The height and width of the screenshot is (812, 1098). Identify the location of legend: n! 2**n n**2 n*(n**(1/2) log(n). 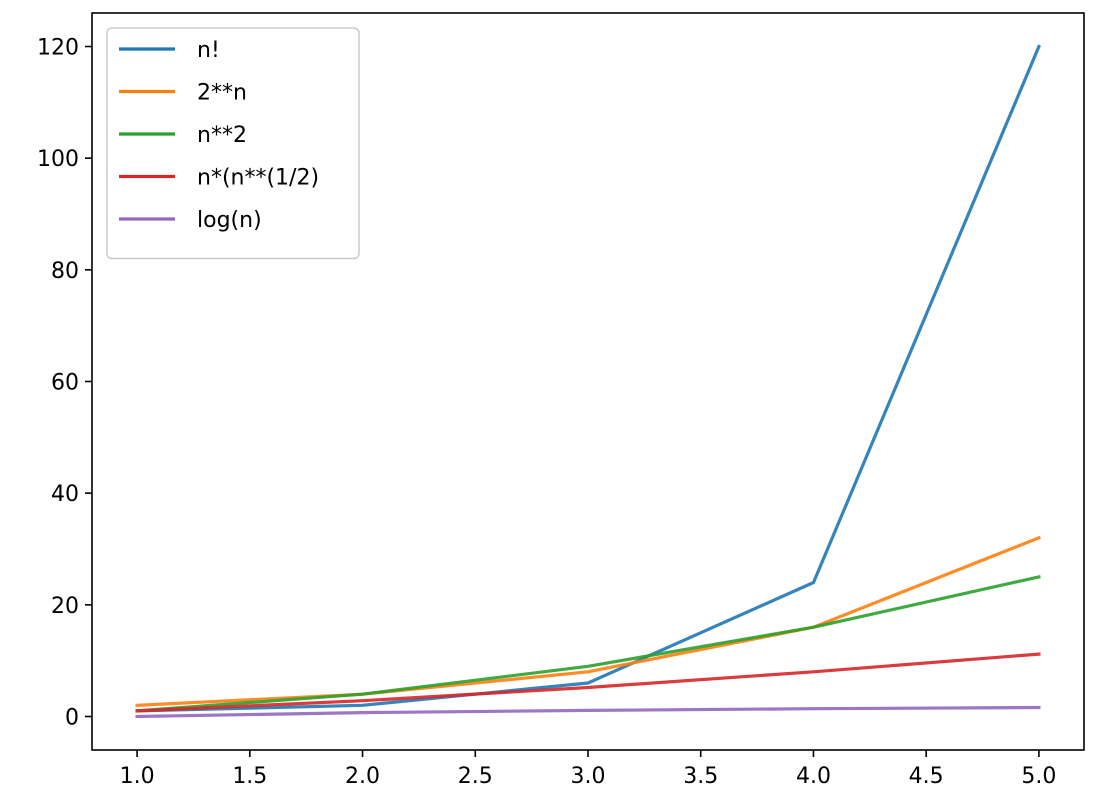
(233, 143).